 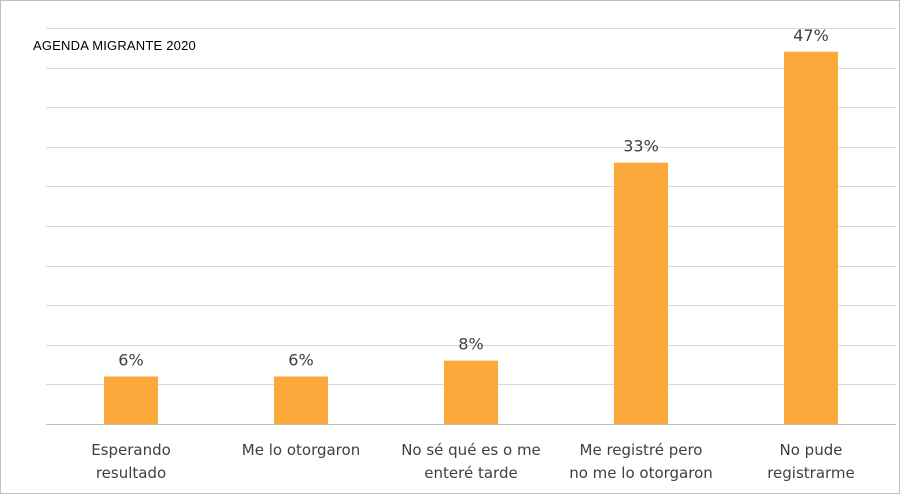 I want to click on category-label: Me lo otorgaron, so click(x=301, y=450).